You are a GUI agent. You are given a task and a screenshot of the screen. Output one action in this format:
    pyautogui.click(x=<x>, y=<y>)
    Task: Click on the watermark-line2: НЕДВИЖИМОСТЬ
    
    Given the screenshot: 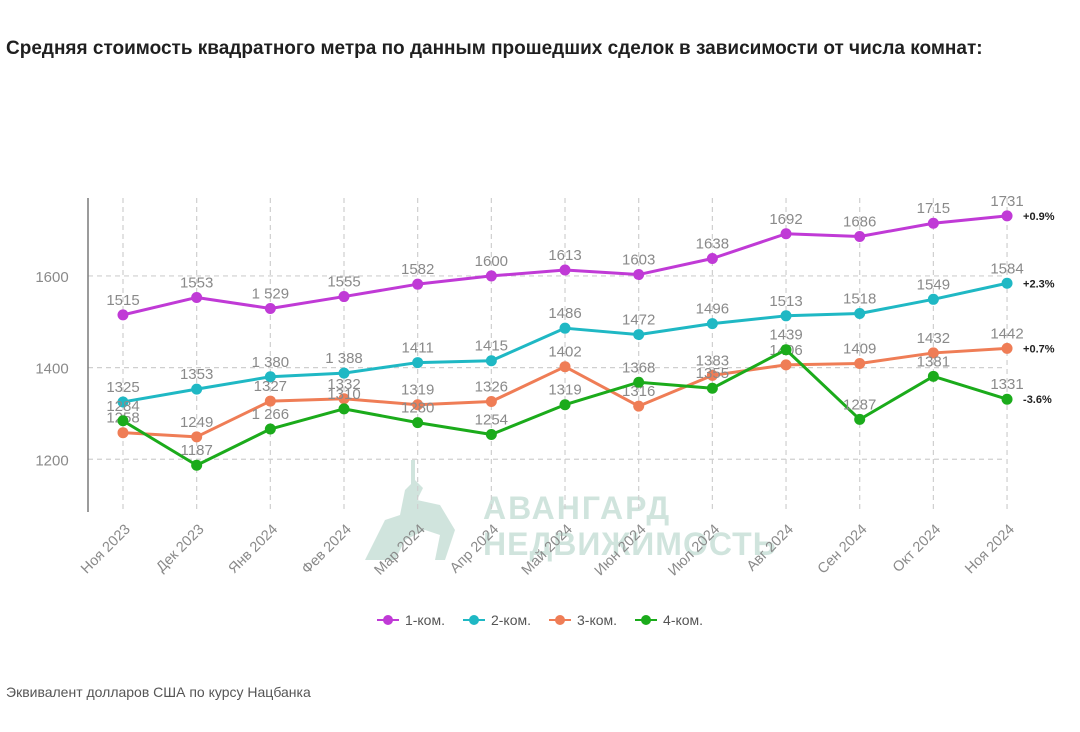 What is the action you would take?
    pyautogui.click(x=630, y=544)
    